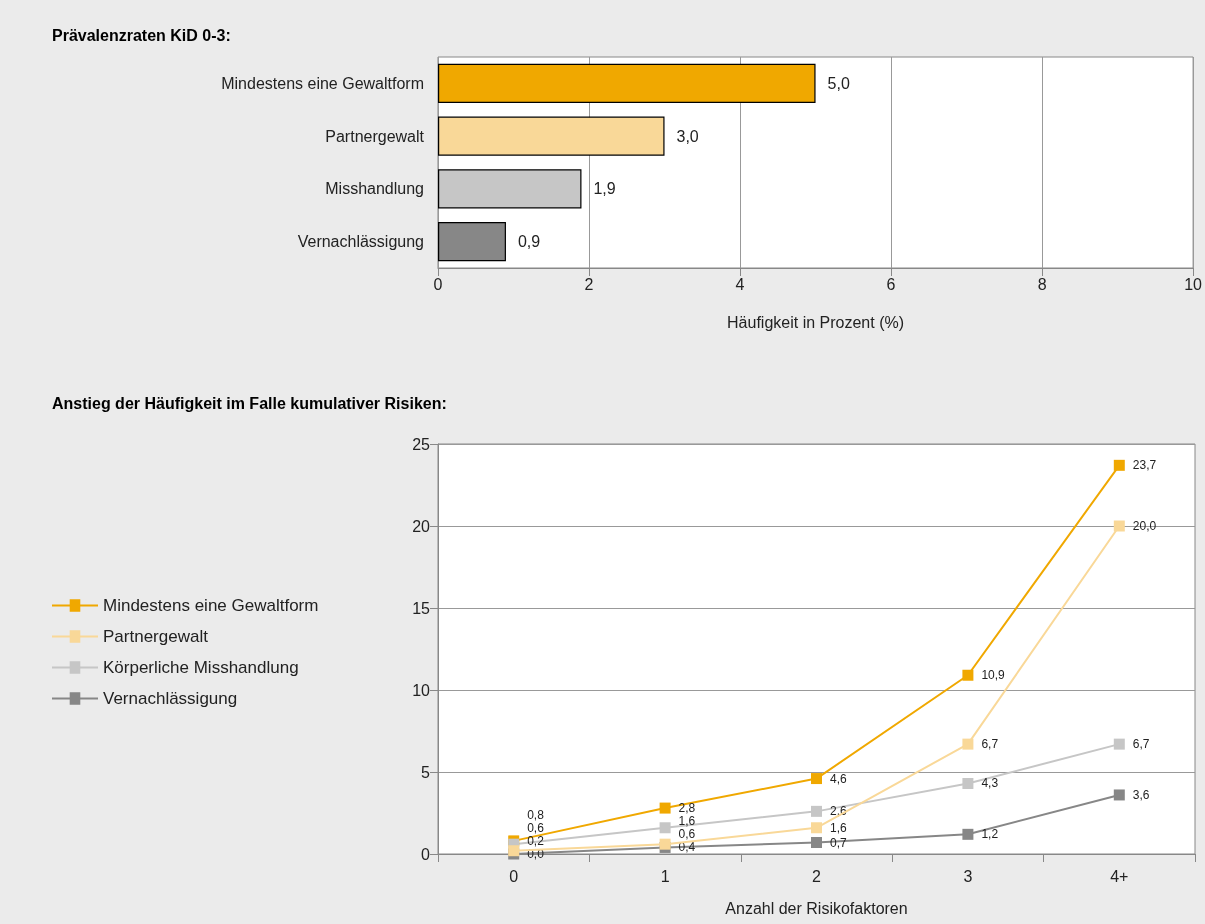 The height and width of the screenshot is (924, 1205). Describe the element at coordinates (421, 526) in the screenshot. I see `y-tick-label: 20` at that location.